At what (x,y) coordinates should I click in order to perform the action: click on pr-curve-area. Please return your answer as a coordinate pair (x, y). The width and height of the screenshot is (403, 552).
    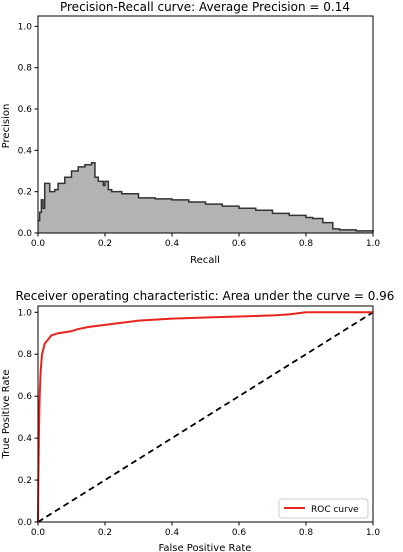
    Looking at the image, I should click on (206, 197).